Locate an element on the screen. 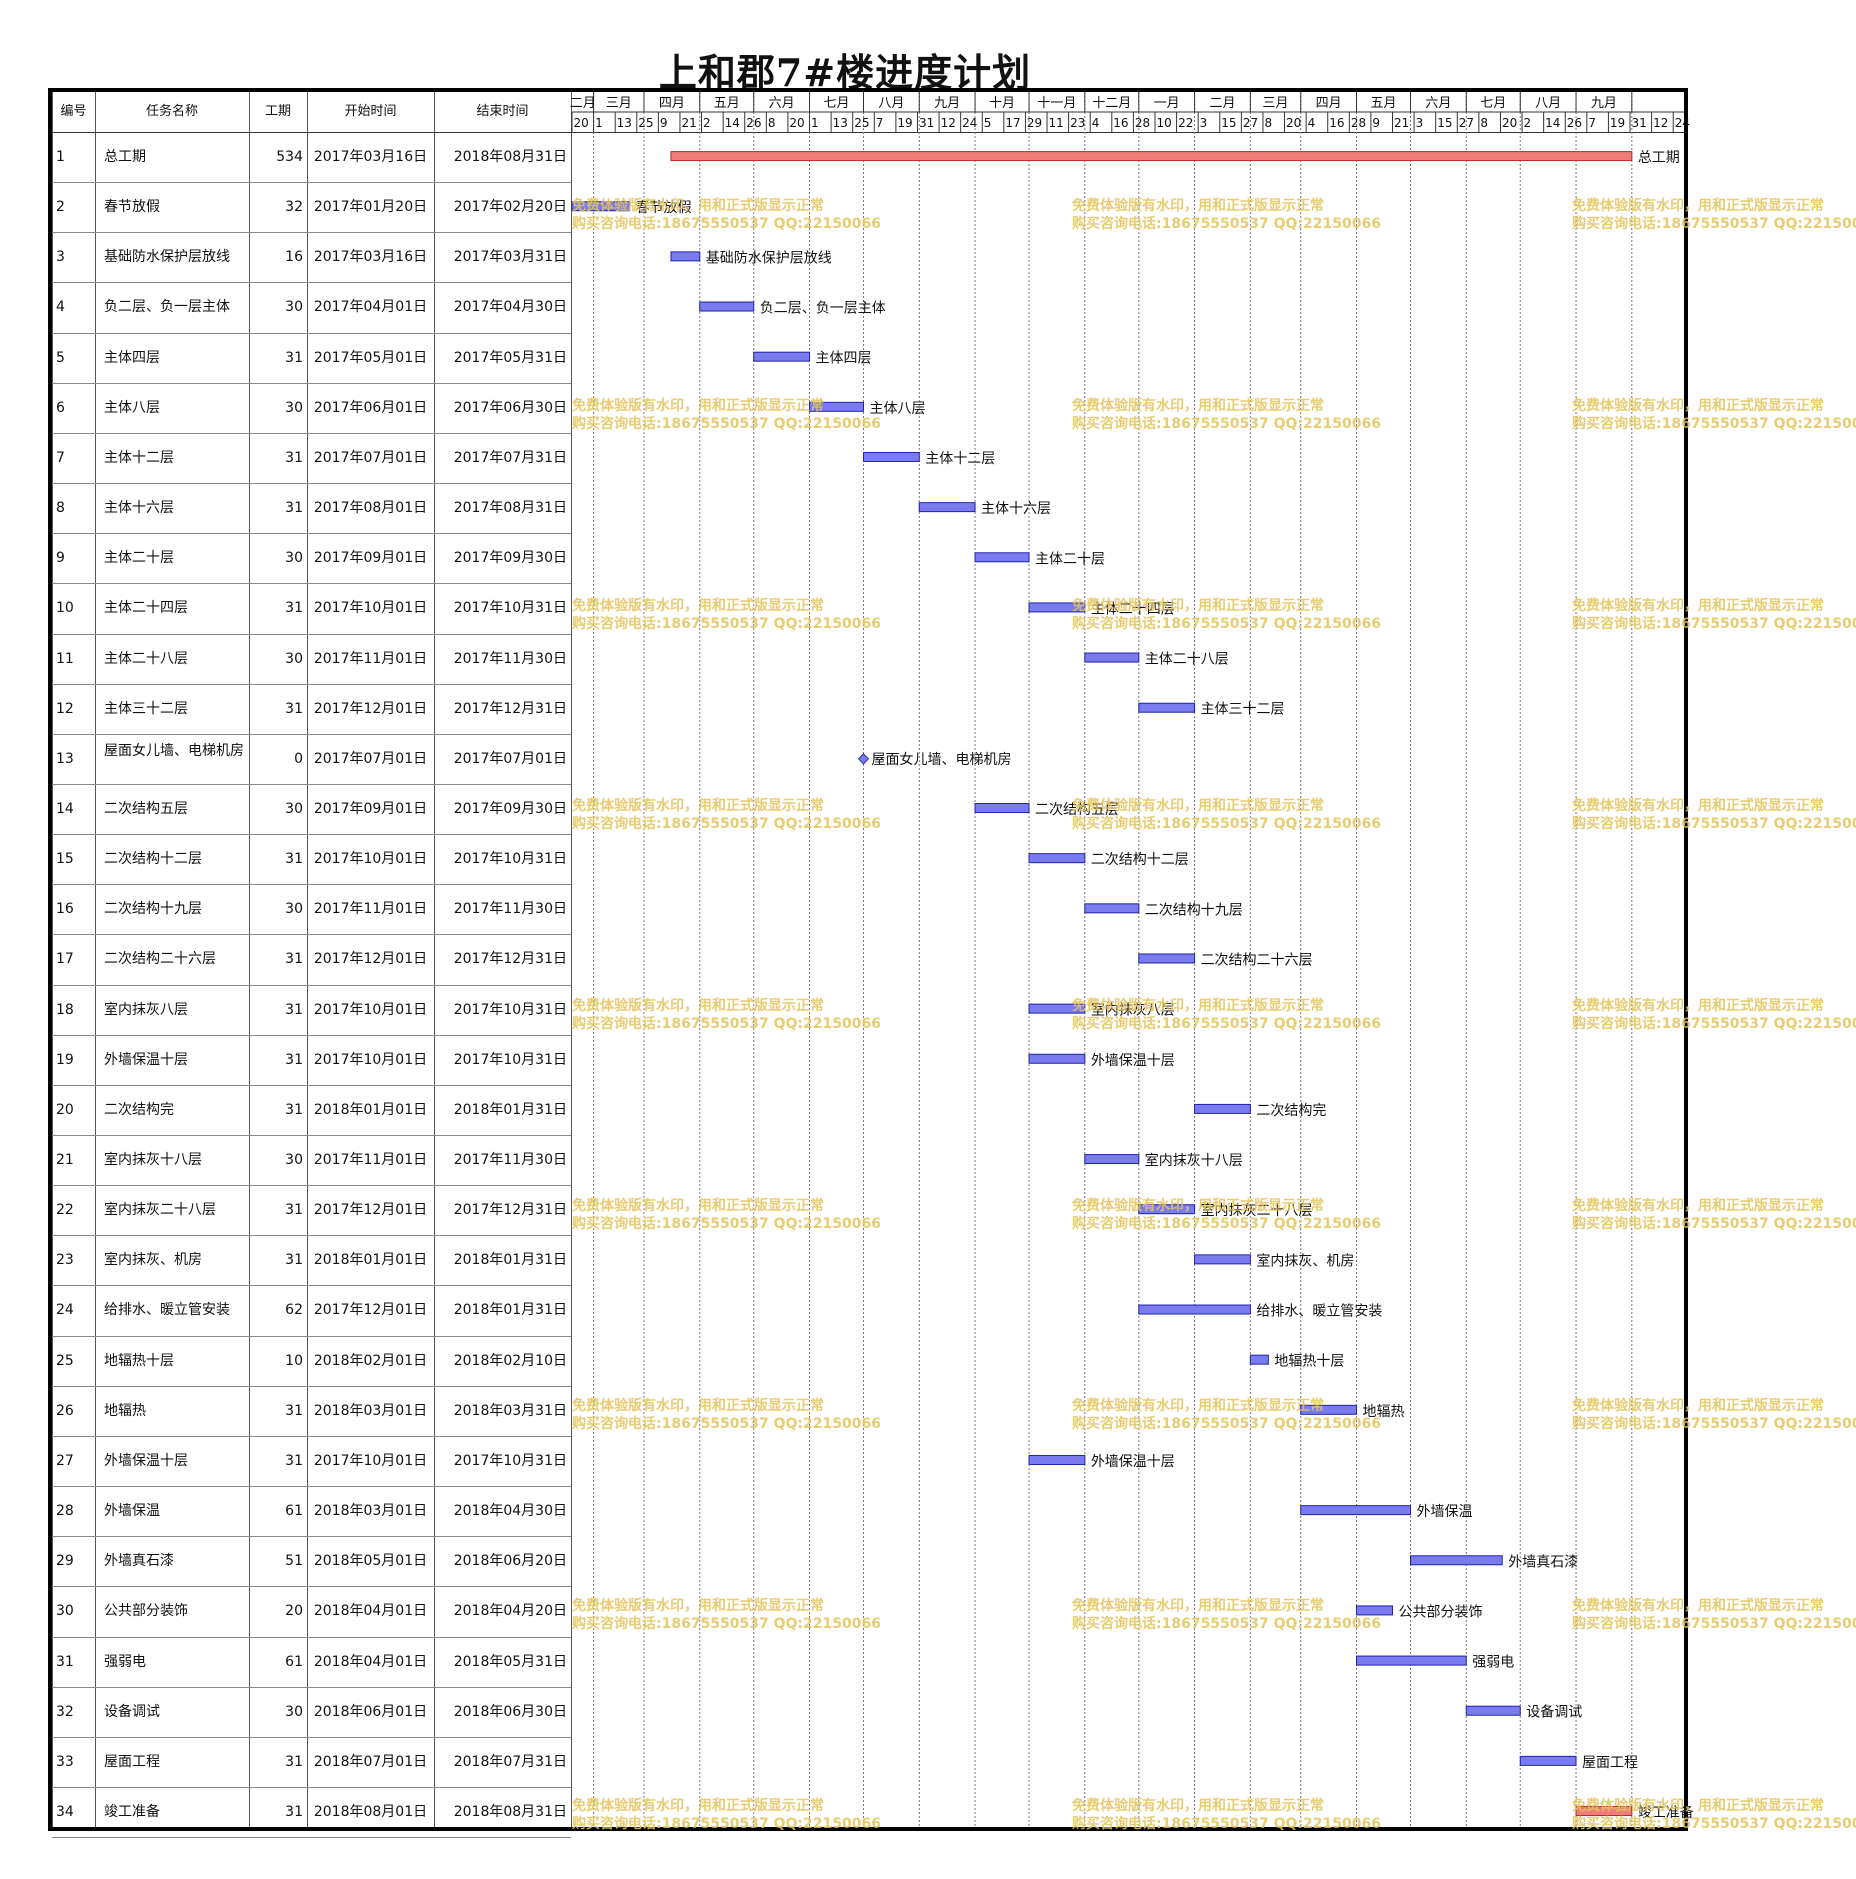 The image size is (1856, 1879). cell-id: 19 is located at coordinates (65, 1059).